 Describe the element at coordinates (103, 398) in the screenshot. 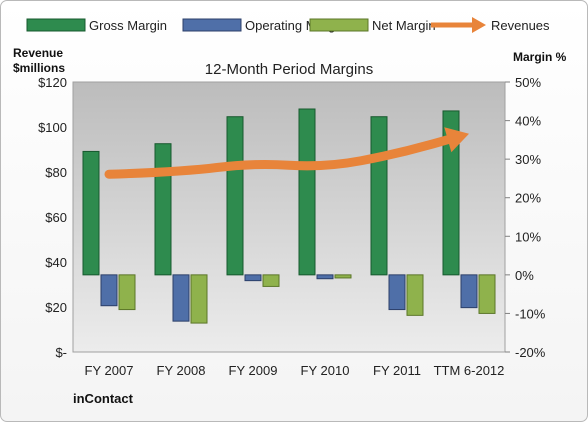

I see `company-name: inContact` at that location.